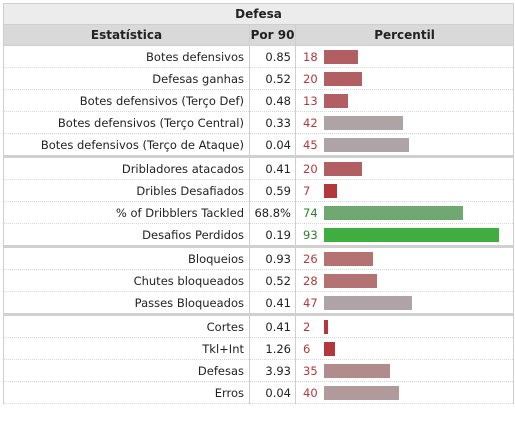 The height and width of the screenshot is (421, 515). What do you see at coordinates (404, 348) in the screenshot?
I see `percentile-cell: 6` at bounding box center [404, 348].